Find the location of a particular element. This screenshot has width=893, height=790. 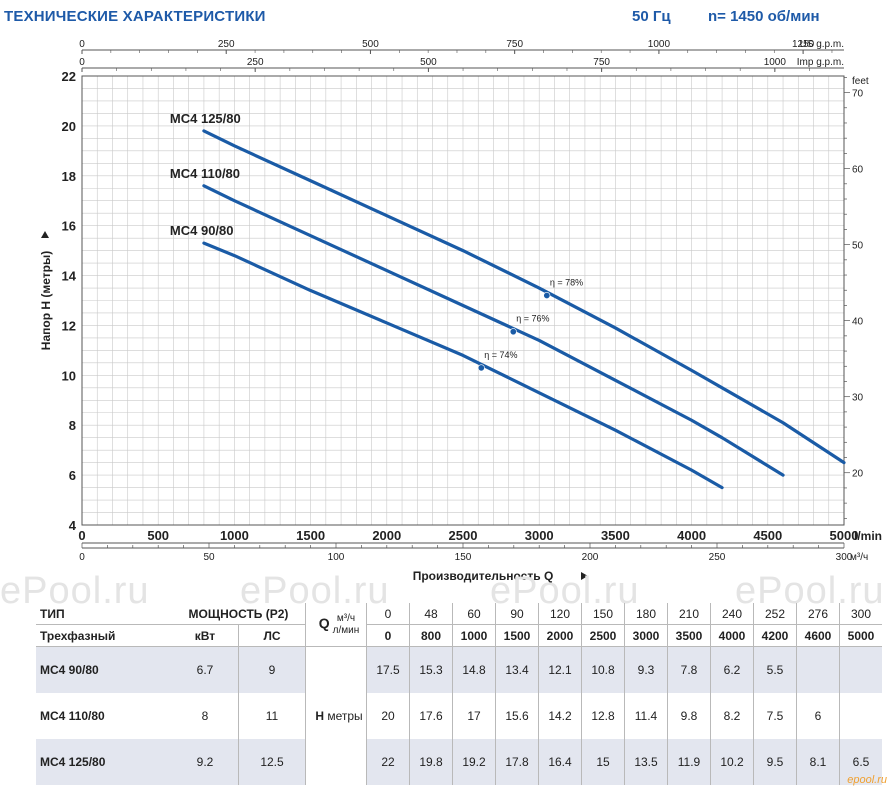

y-tick-label: 16 is located at coordinates (69, 226).